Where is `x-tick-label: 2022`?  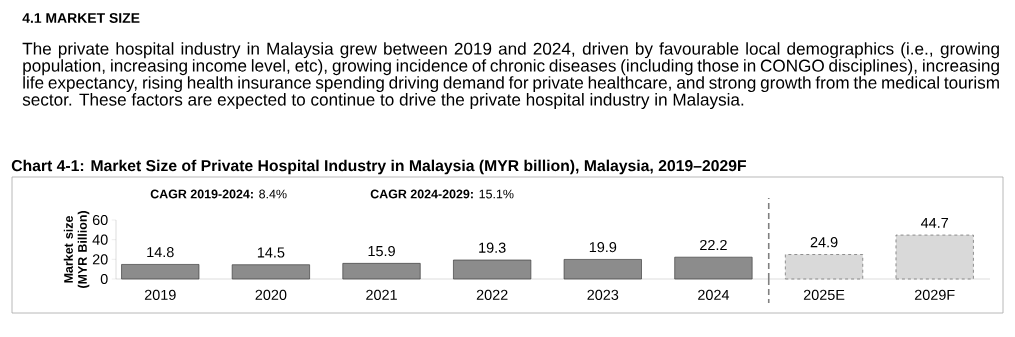 x-tick-label: 2022 is located at coordinates (492, 294).